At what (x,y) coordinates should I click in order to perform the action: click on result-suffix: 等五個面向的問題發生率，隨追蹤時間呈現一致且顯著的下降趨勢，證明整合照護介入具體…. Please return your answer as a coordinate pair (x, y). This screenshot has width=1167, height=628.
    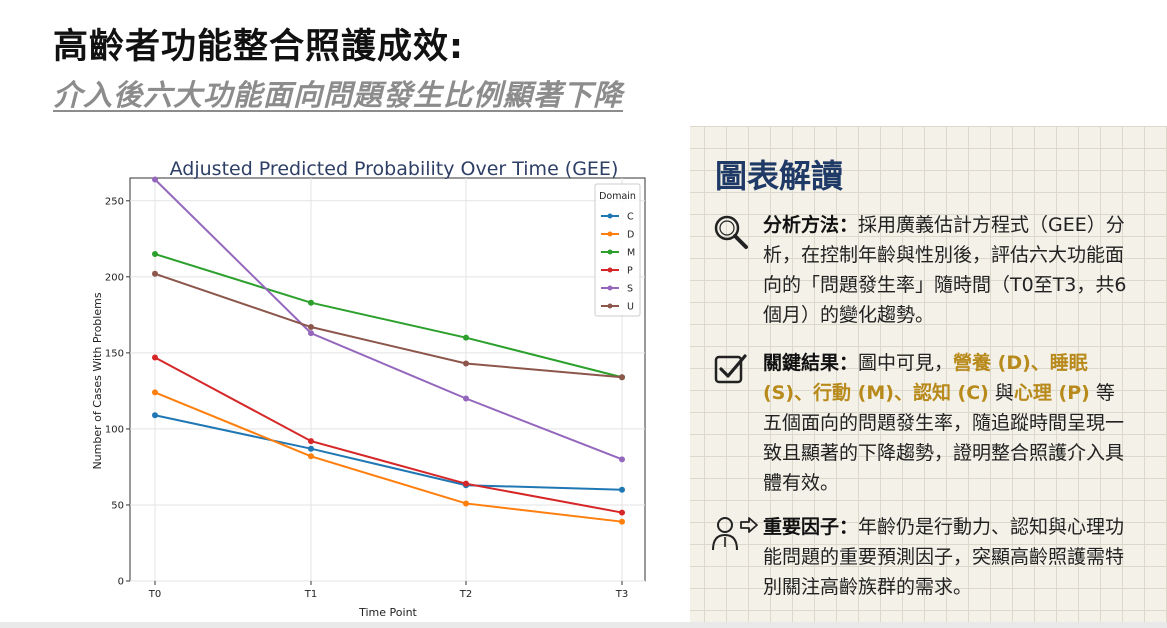
    Looking at the image, I should click on (944, 438).